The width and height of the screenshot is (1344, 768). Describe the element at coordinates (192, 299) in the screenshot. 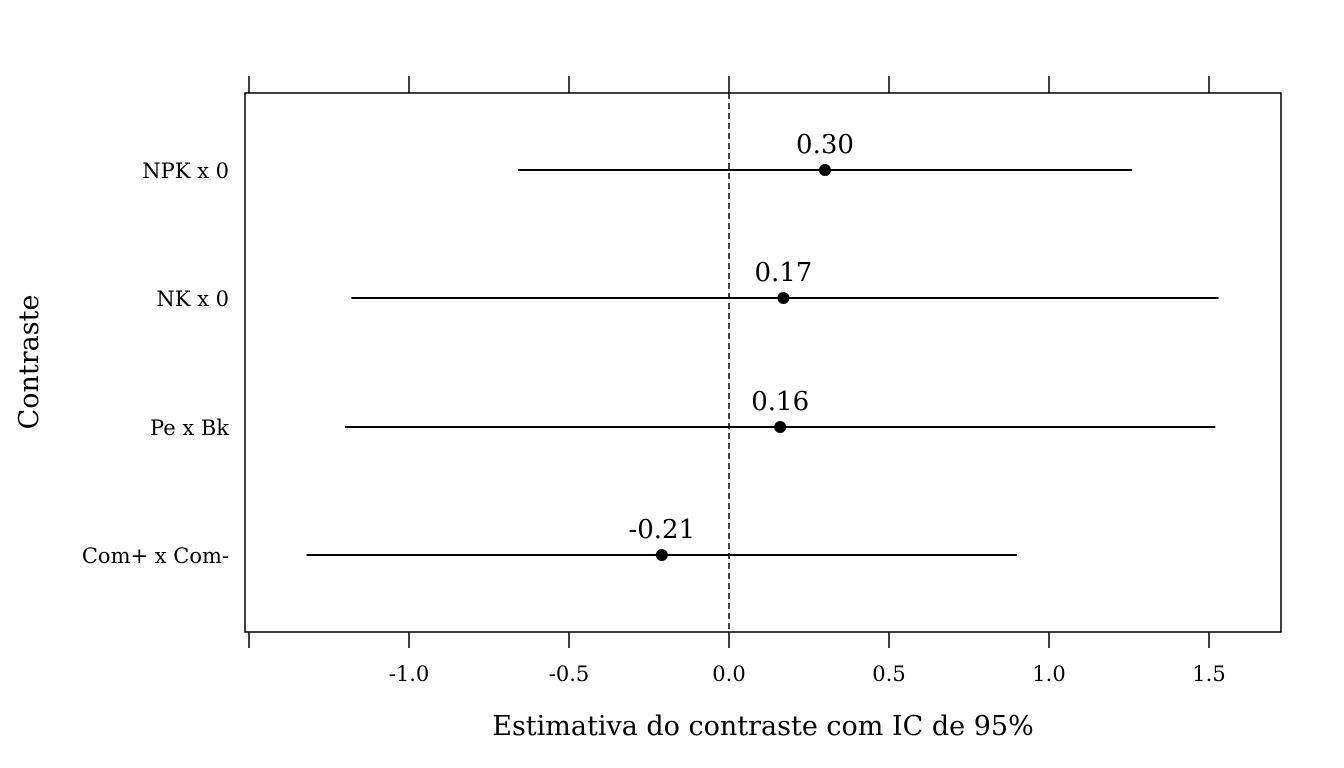

I see `category-label: NK x 0` at that location.